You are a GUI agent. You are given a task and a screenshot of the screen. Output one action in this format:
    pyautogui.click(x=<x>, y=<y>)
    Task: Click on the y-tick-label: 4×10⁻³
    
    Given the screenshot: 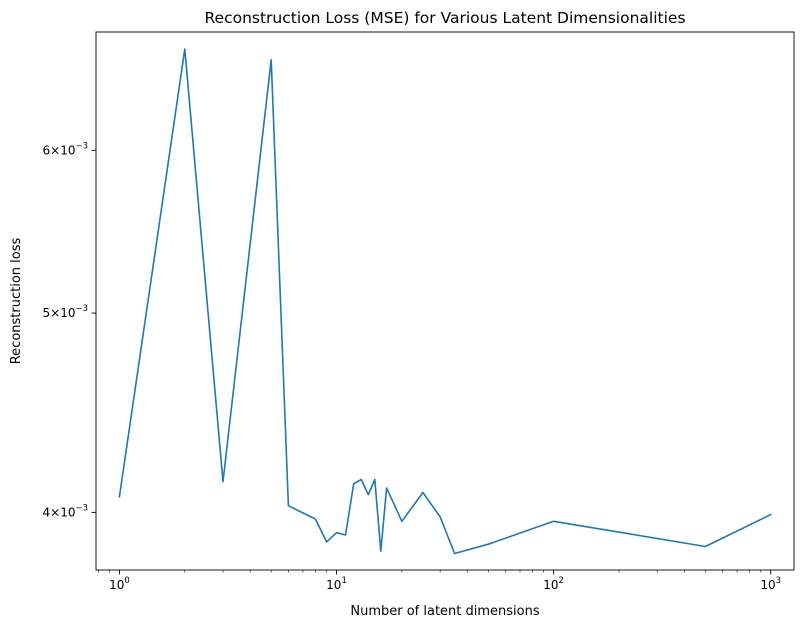 What is the action you would take?
    pyautogui.click(x=66, y=511)
    